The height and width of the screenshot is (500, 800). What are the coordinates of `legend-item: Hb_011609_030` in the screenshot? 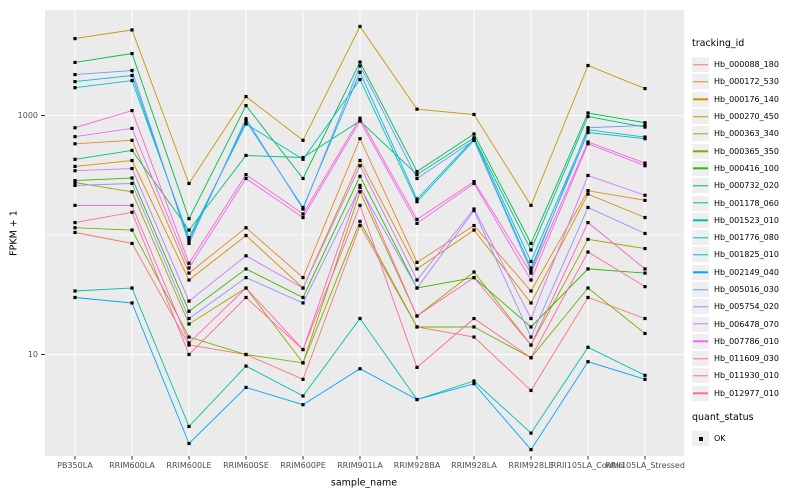 It's located at (745, 358).